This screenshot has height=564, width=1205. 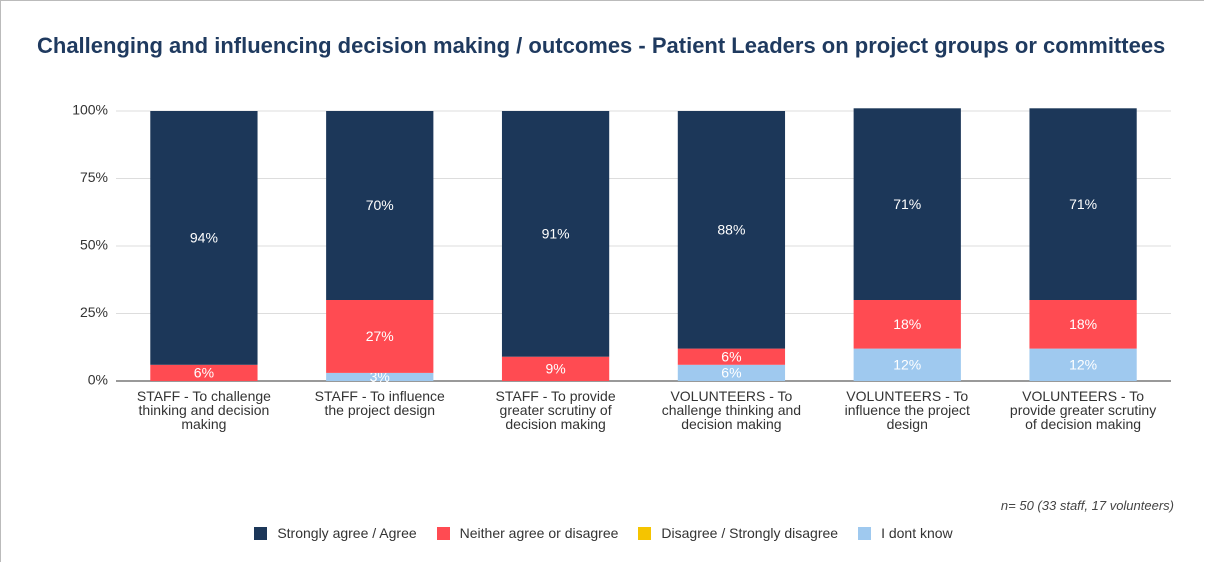 I want to click on data-label: 88%, so click(x=731, y=230).